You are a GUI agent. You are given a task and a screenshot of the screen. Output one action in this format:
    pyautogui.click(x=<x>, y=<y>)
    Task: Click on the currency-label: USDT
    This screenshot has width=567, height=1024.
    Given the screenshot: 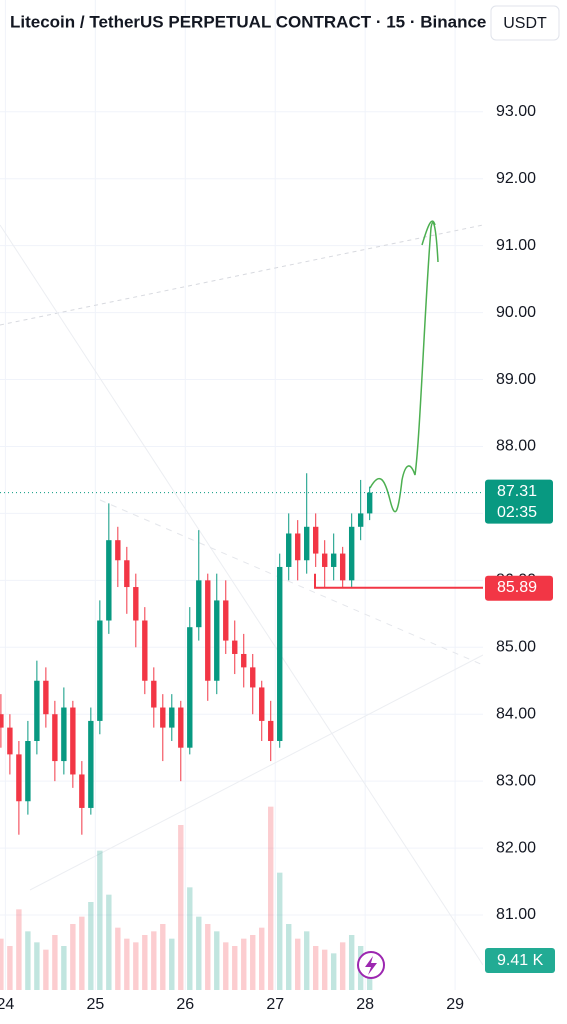 What is the action you would take?
    pyautogui.click(x=525, y=23)
    